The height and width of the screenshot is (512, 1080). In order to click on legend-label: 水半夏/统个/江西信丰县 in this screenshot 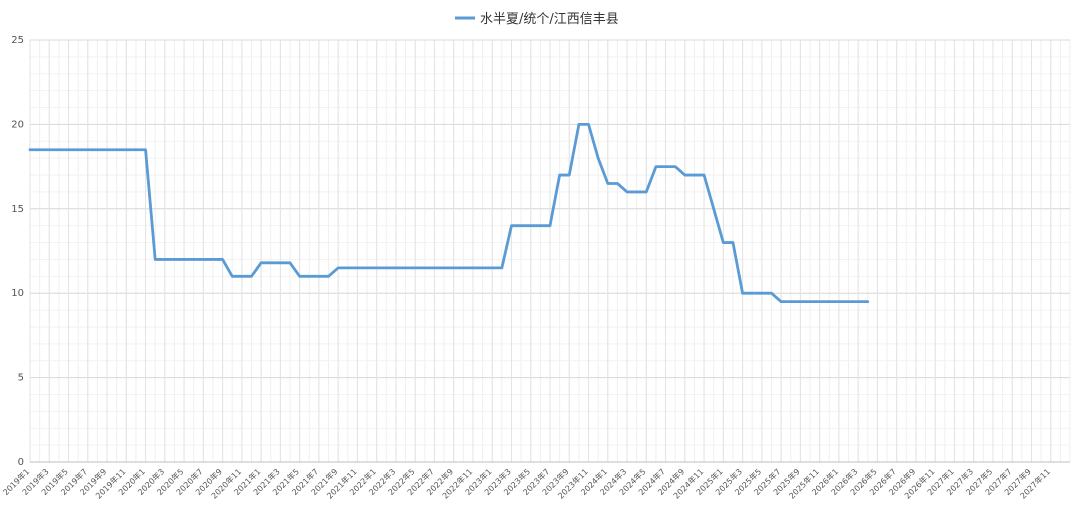, I will do `click(549, 19)`.